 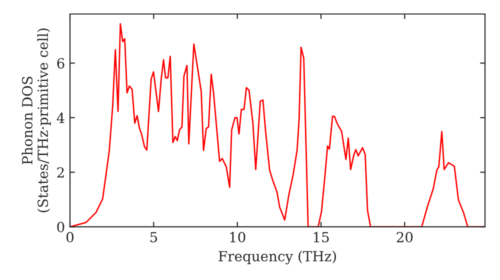 What do you see at coordinates (60, 172) in the screenshot?
I see `y-tick-label: 2` at bounding box center [60, 172].